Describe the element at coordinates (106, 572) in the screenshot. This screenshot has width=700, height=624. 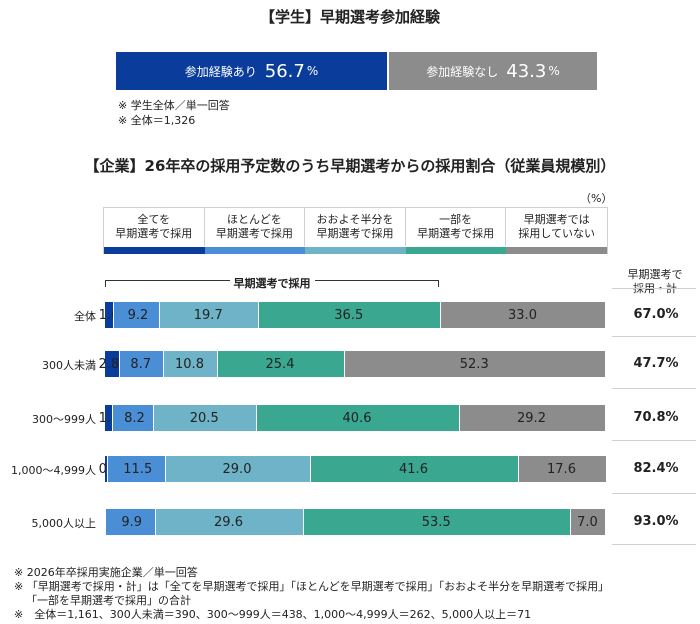
I see `footnote-1: ※ 2026年卒採用実施企業／単一回答` at that location.